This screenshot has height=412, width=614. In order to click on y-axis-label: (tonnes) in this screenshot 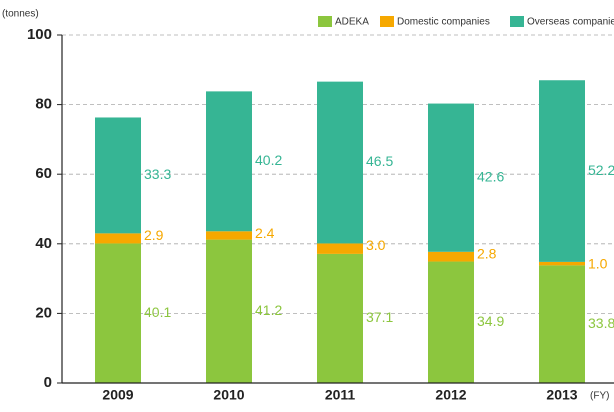, I will do `click(20, 14)`.